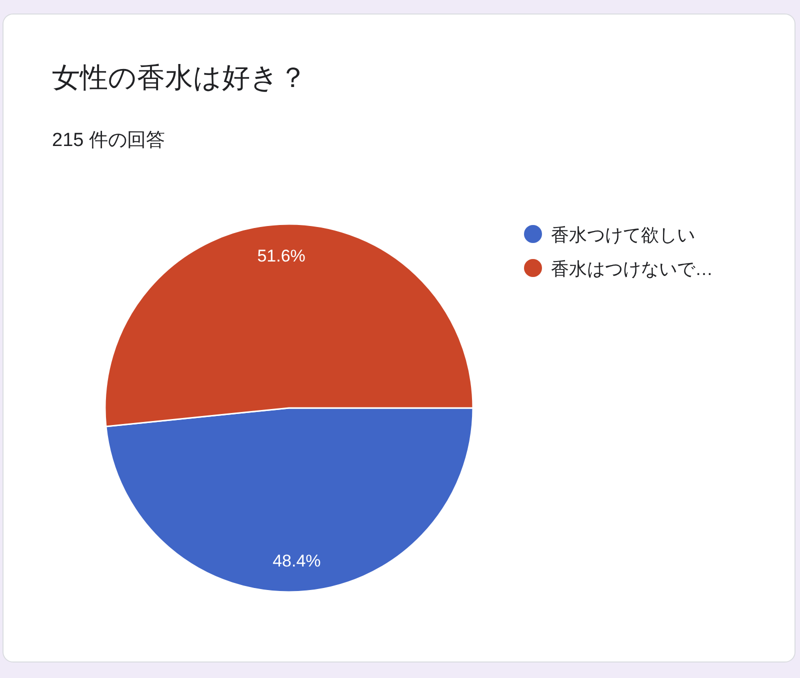 This screenshot has width=800, height=678. Describe the element at coordinates (623, 235) in the screenshot. I see `legend-label: 香水つけて欲しい` at that location.